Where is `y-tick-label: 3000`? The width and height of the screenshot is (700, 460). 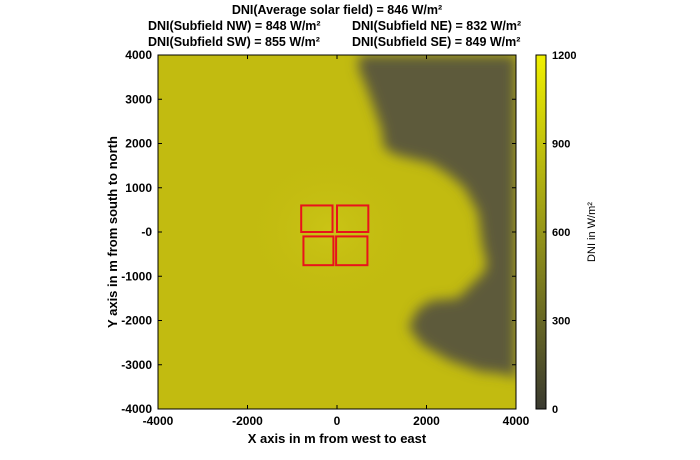
y-tick-label: 3000 is located at coordinates (138, 99).